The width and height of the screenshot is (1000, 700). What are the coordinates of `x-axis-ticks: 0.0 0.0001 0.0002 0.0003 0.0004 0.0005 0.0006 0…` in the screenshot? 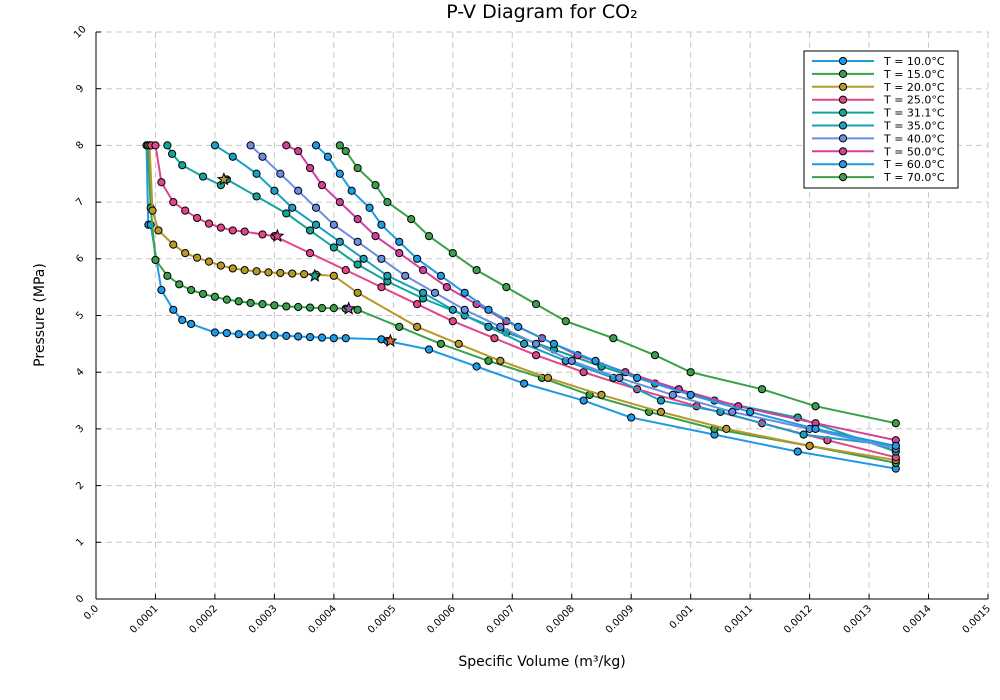 It's located at (537, 615).